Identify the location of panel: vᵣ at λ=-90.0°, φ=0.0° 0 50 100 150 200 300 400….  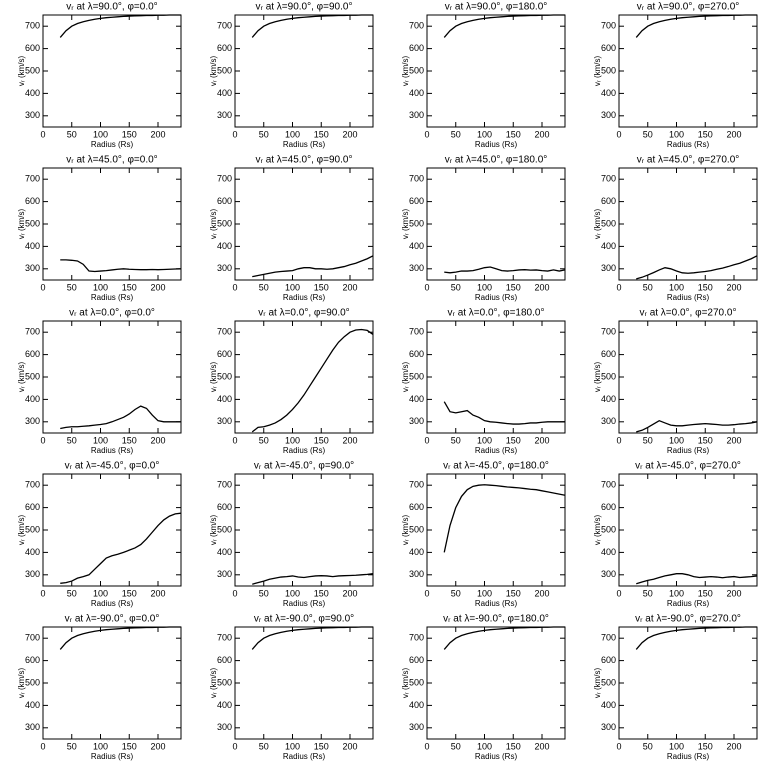
(99, 687).